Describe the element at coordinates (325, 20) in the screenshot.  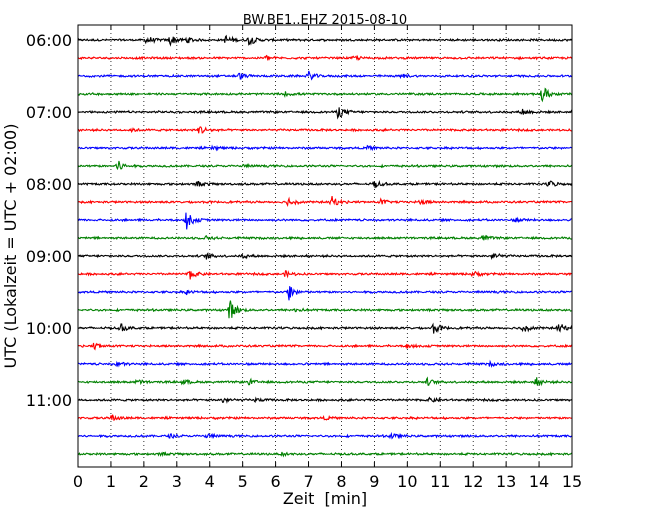
I see `chart-title: BW.BE1..EHZ 2015-08-10` at that location.